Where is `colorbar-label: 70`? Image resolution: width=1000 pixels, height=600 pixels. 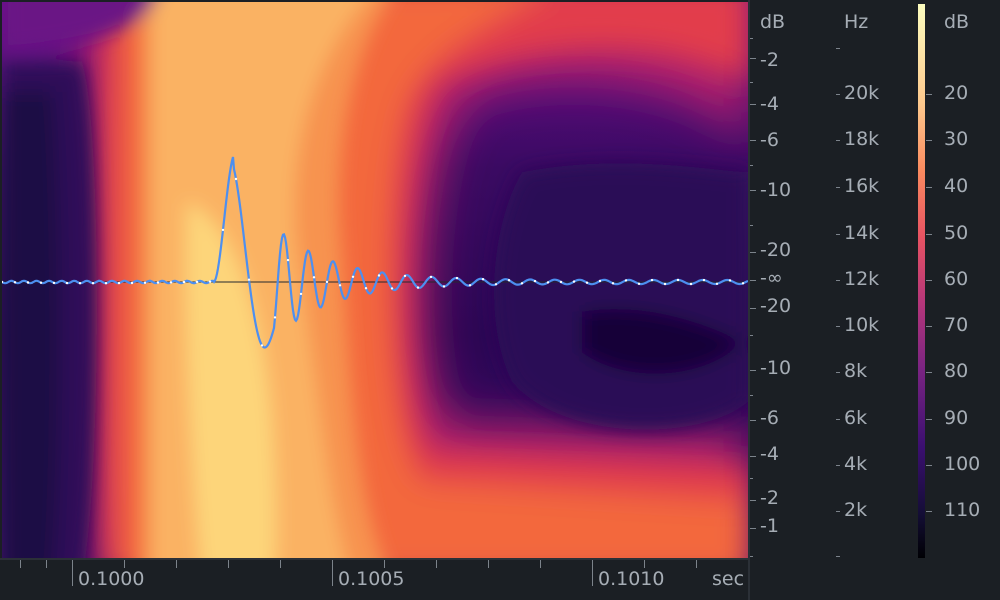 colorbar-label: 70 is located at coordinates (956, 325).